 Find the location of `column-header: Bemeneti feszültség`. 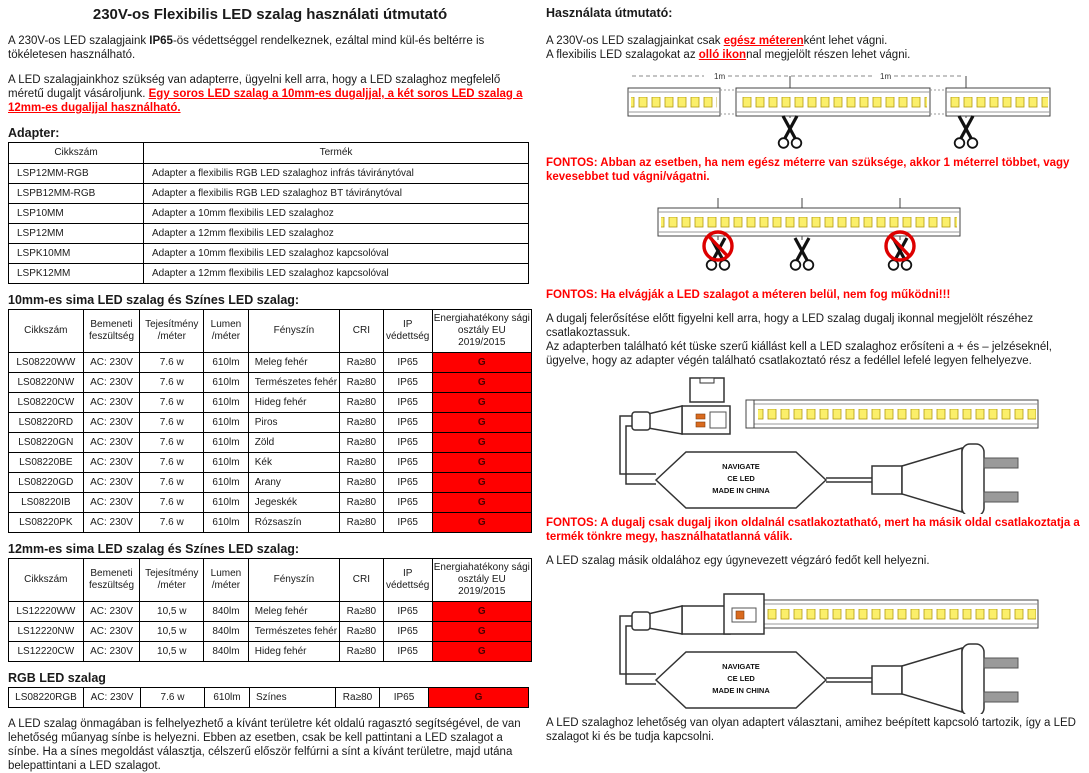

column-header: Bemeneti feszültség is located at coordinates (111, 580).